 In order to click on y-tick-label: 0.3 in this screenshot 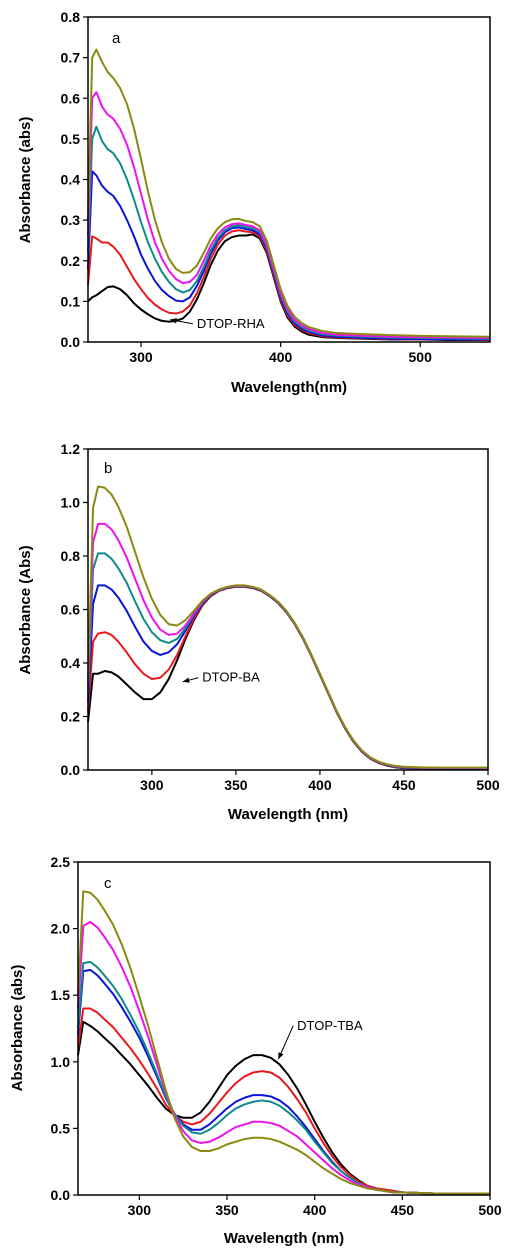, I will do `click(71, 220)`.